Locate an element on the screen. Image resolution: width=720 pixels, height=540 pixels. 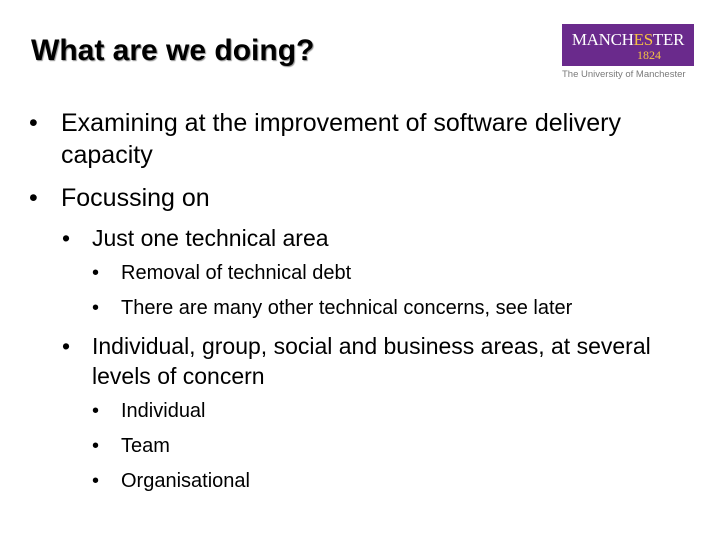
bullet-text: Just one technical area is located at coordinates (210, 238).